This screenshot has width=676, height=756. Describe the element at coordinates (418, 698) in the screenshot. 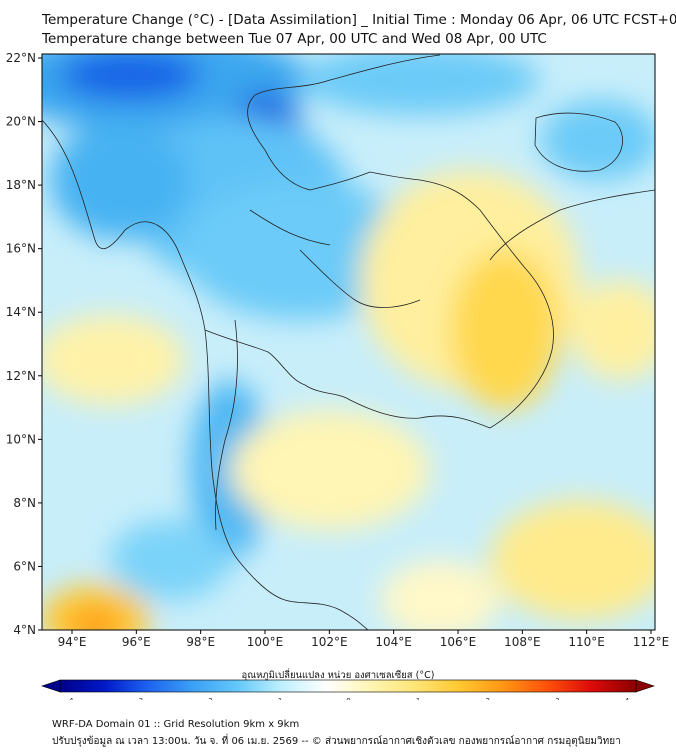

I see `colorbar-tick-label: 1` at that location.